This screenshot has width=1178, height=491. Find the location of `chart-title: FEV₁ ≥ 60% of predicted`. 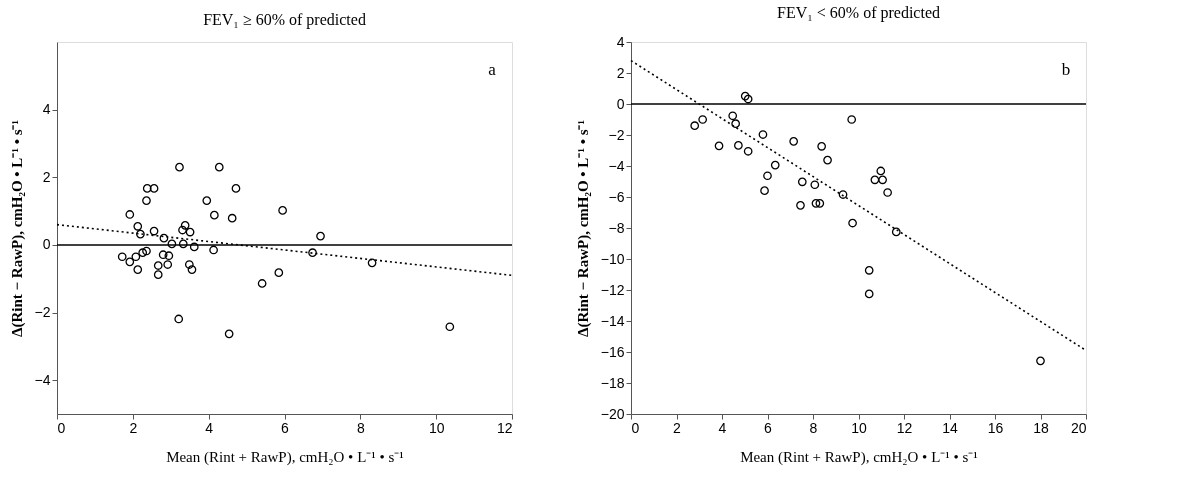

chart-title: FEV₁ ≥ 60% of predicted is located at coordinates (284, 20).